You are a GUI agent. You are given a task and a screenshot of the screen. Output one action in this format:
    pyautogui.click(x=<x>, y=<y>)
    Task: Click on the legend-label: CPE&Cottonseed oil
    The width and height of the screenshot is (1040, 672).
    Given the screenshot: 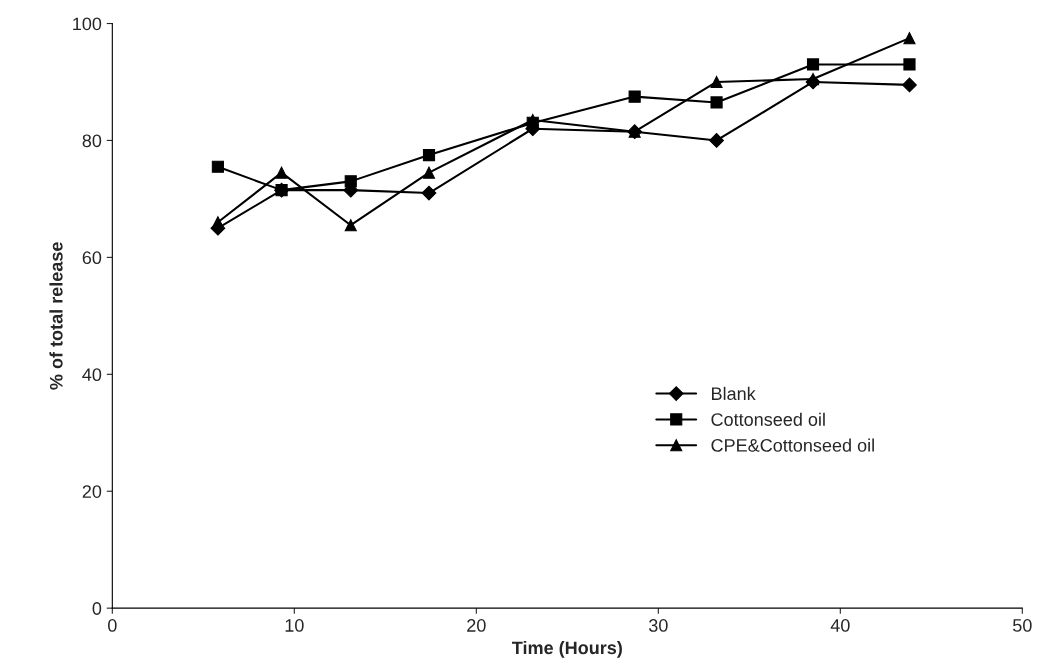 What is the action you would take?
    pyautogui.click(x=792, y=445)
    